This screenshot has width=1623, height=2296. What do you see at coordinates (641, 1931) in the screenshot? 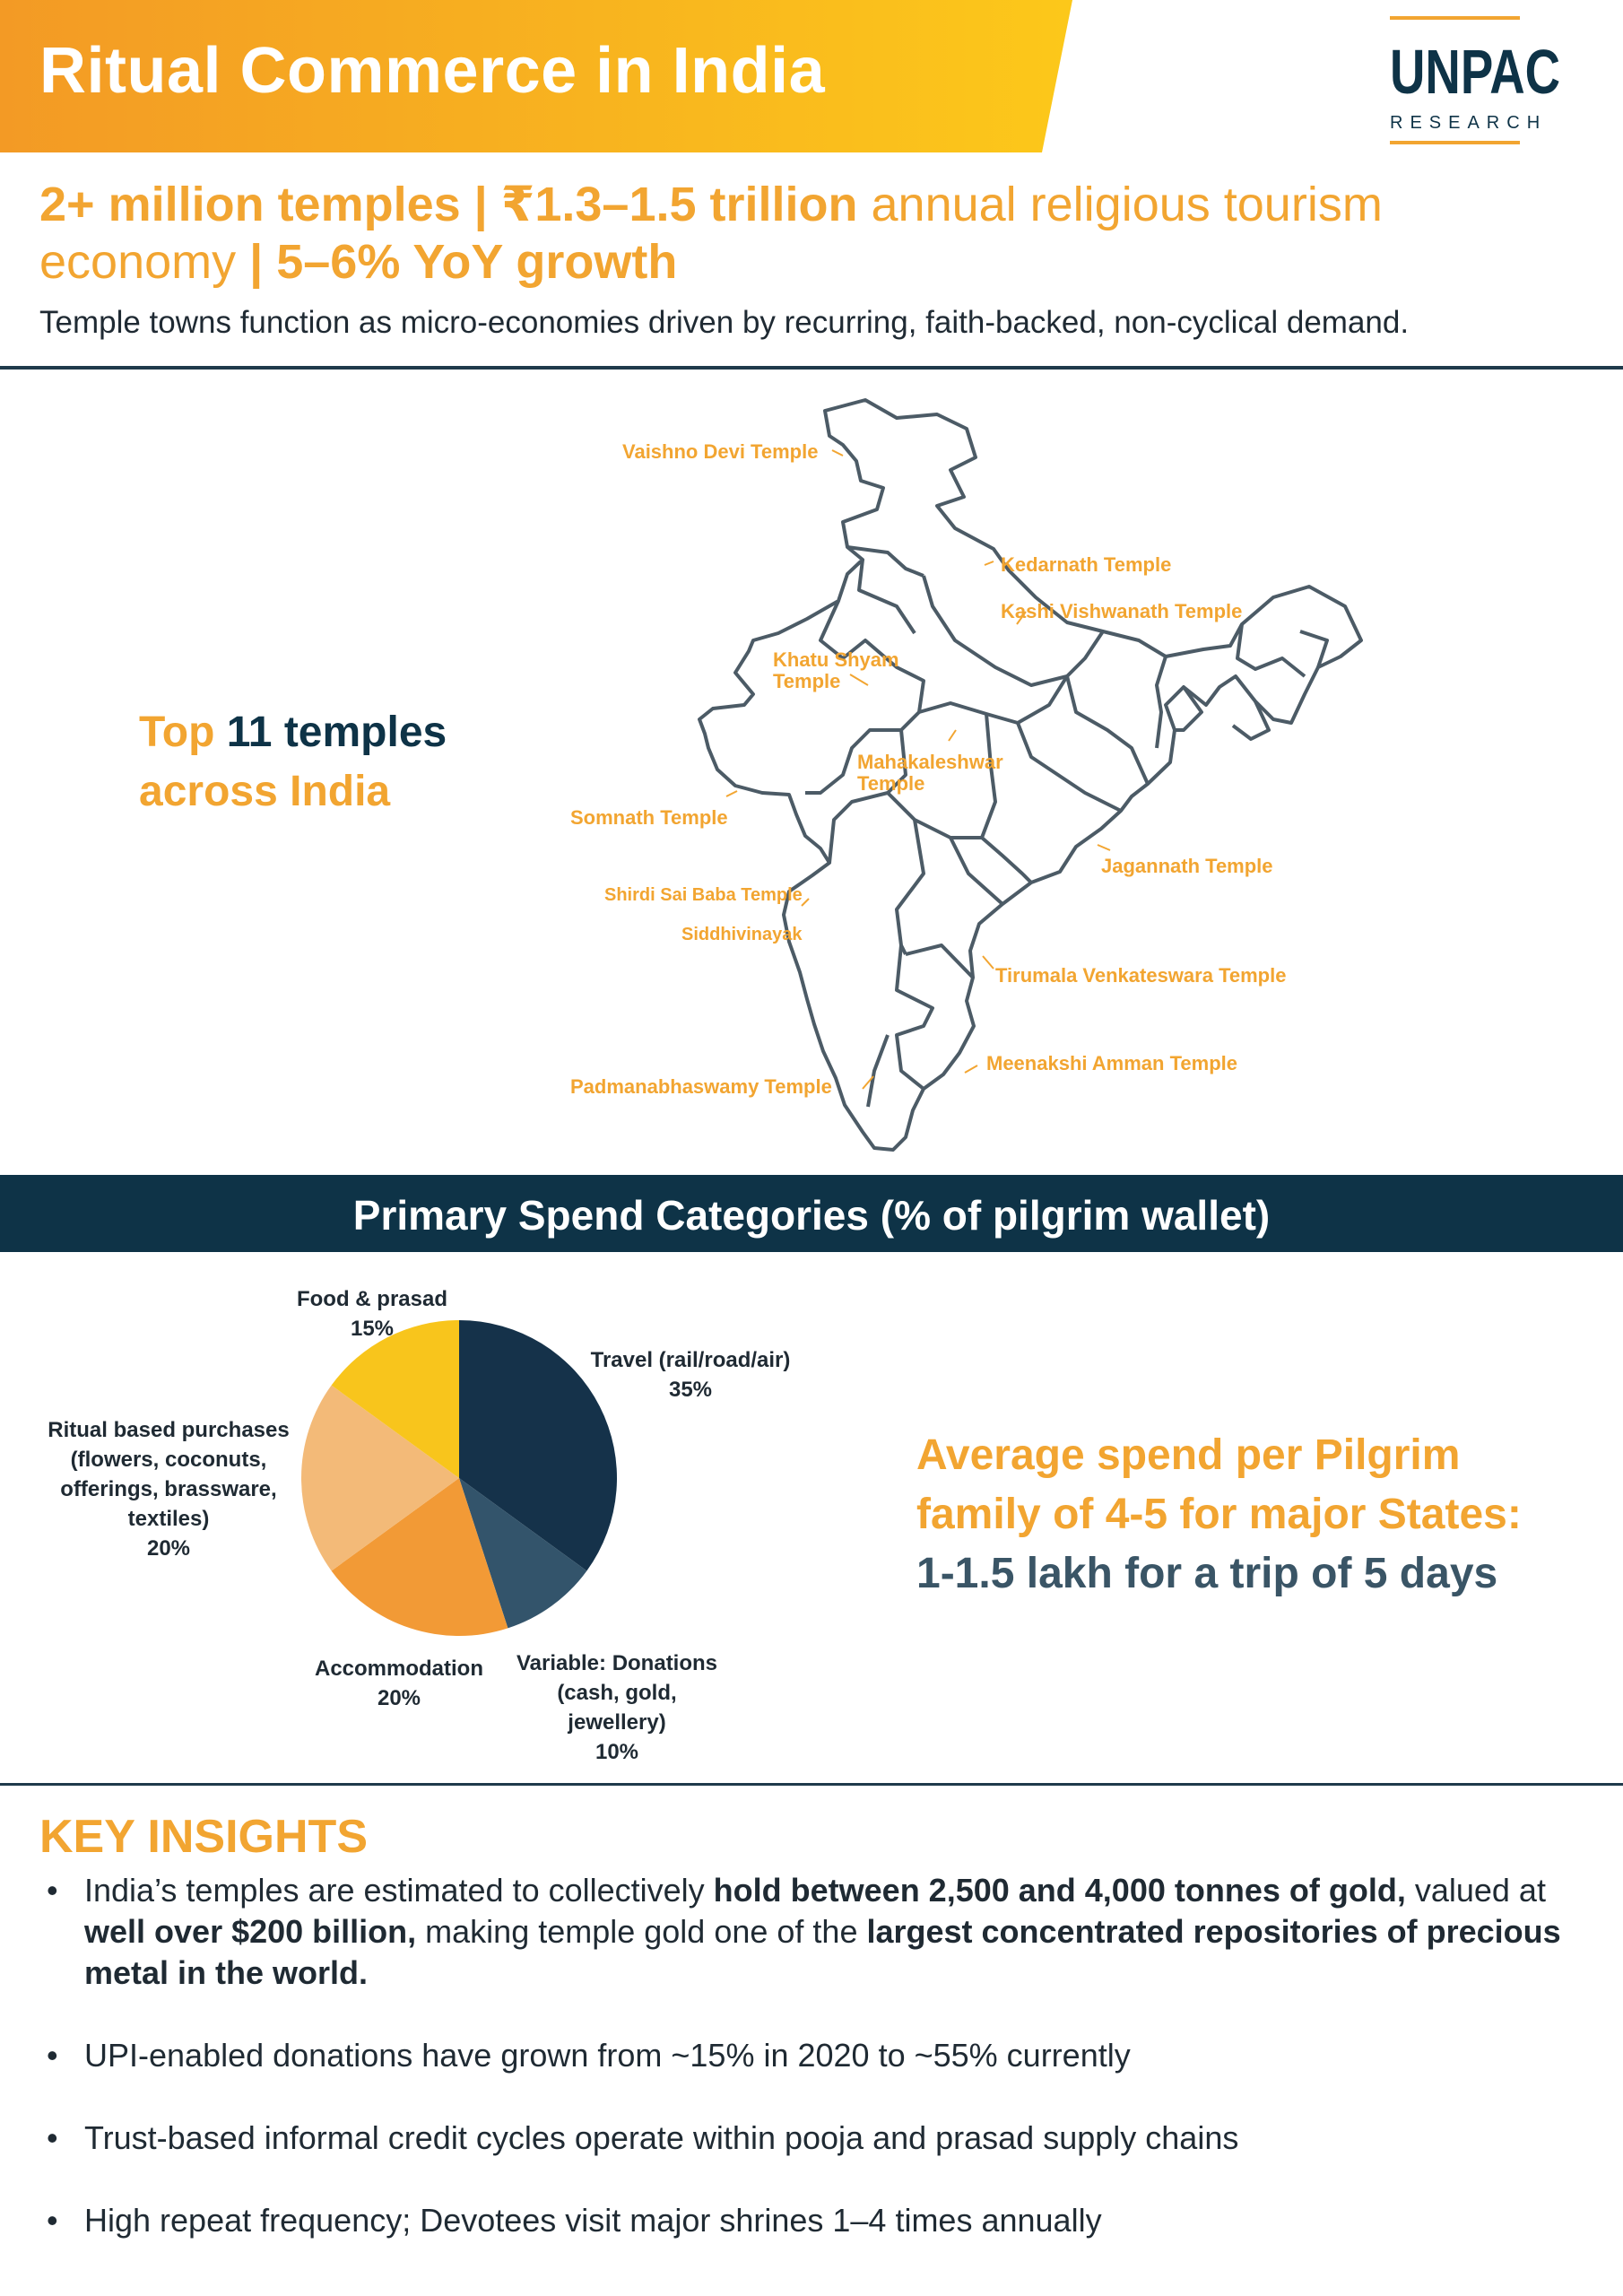
I see `insight-text: making temple gold one of the` at bounding box center [641, 1931].